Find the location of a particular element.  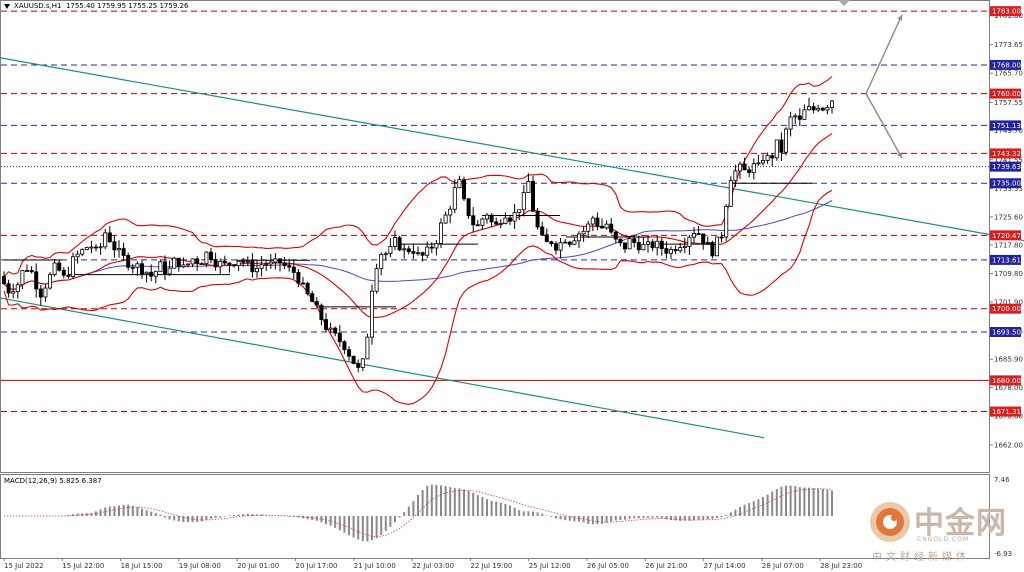

price-tag-label: 1680.00 is located at coordinates (1006, 381).